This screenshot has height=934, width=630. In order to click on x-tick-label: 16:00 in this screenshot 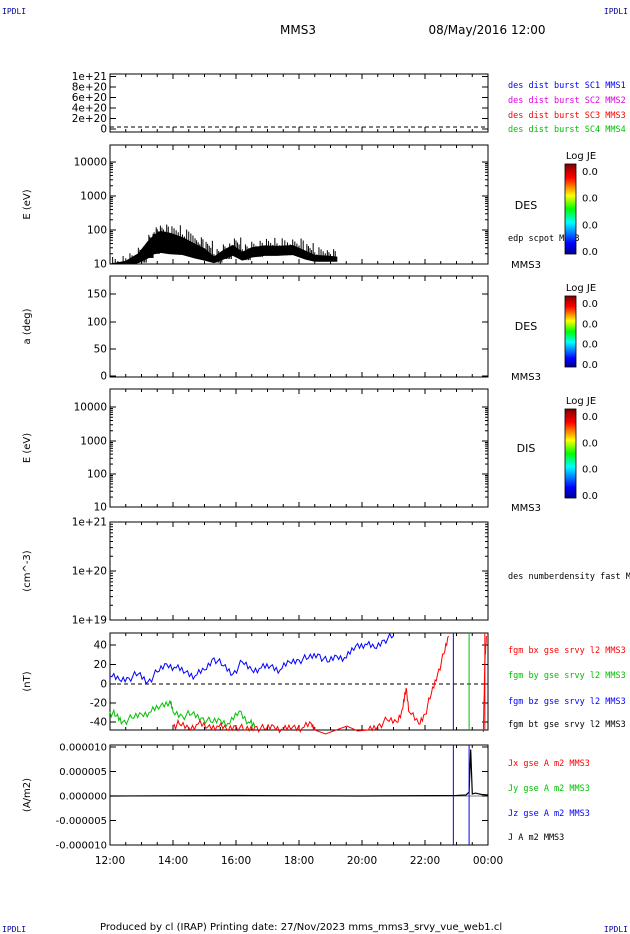, I will do `click(236, 861)`.